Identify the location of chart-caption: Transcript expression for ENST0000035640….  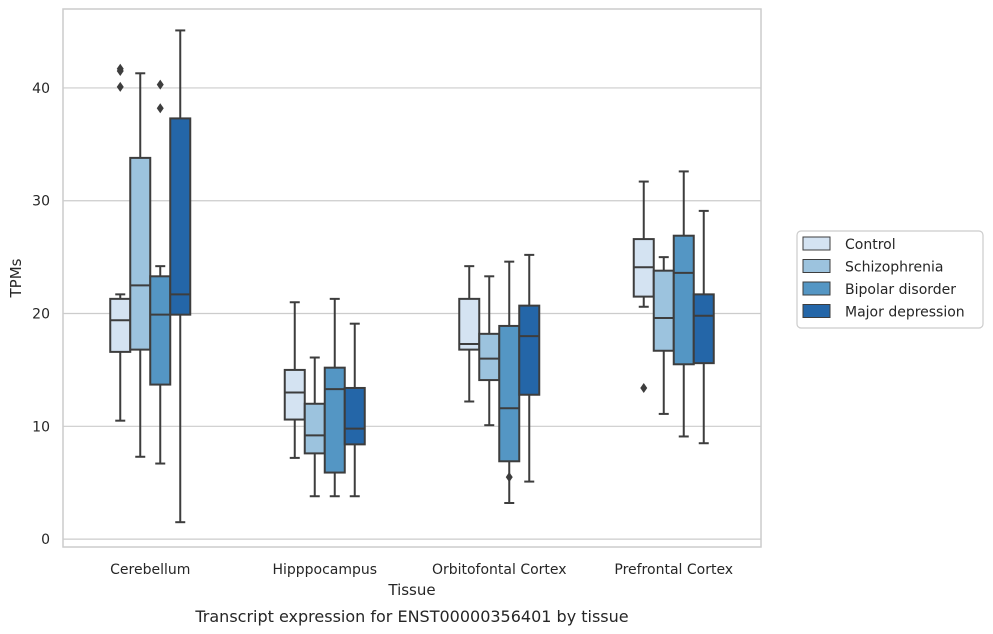
(411, 616).